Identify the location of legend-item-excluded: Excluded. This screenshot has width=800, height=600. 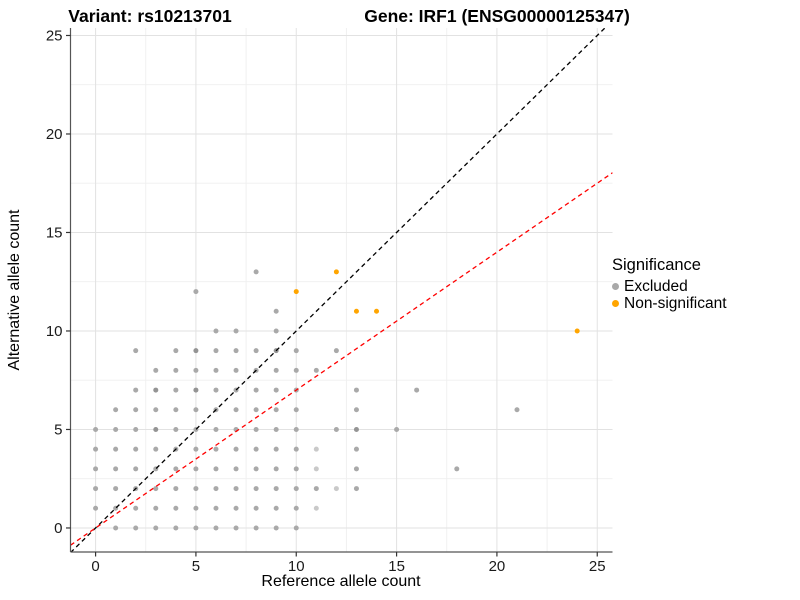
(669, 286).